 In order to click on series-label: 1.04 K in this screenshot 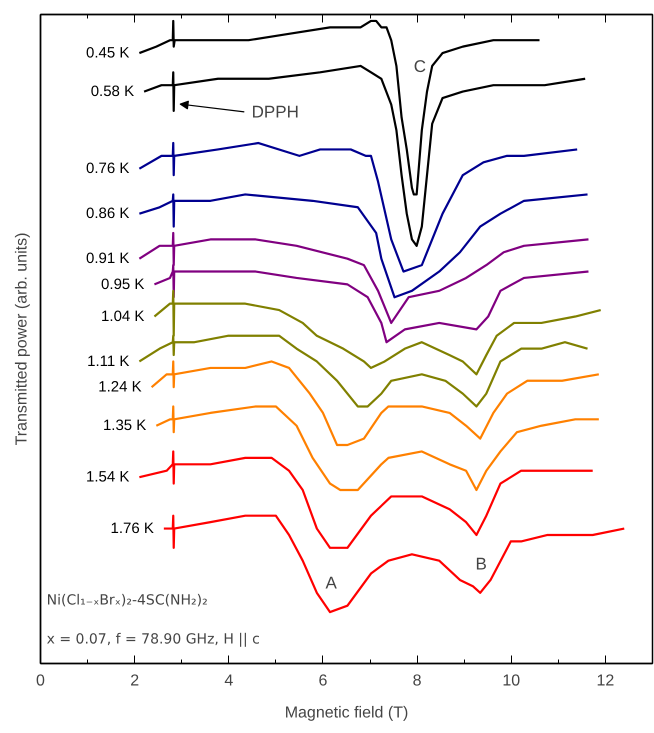, I will do `click(122, 317)`.